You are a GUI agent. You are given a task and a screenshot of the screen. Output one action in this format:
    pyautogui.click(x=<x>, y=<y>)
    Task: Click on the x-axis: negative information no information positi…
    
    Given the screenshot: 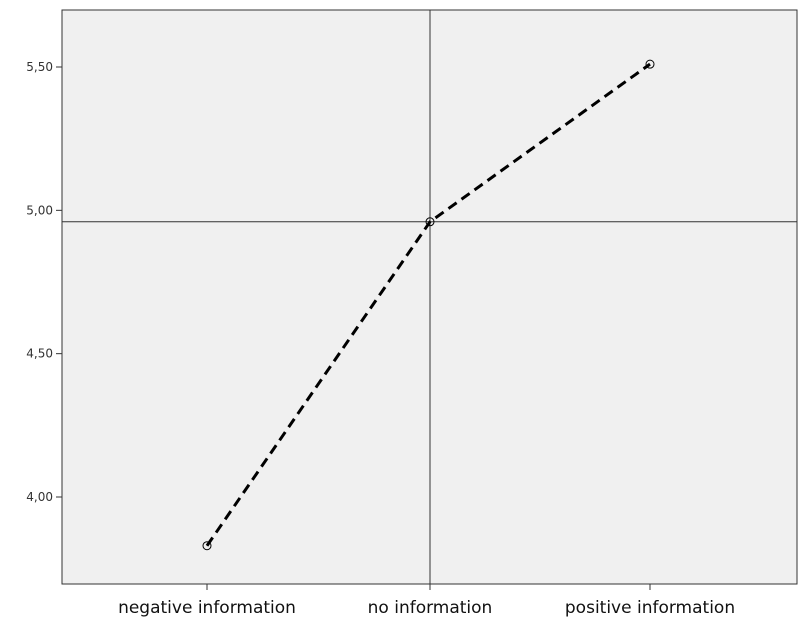 What is the action you would take?
    pyautogui.click(x=426, y=601)
    